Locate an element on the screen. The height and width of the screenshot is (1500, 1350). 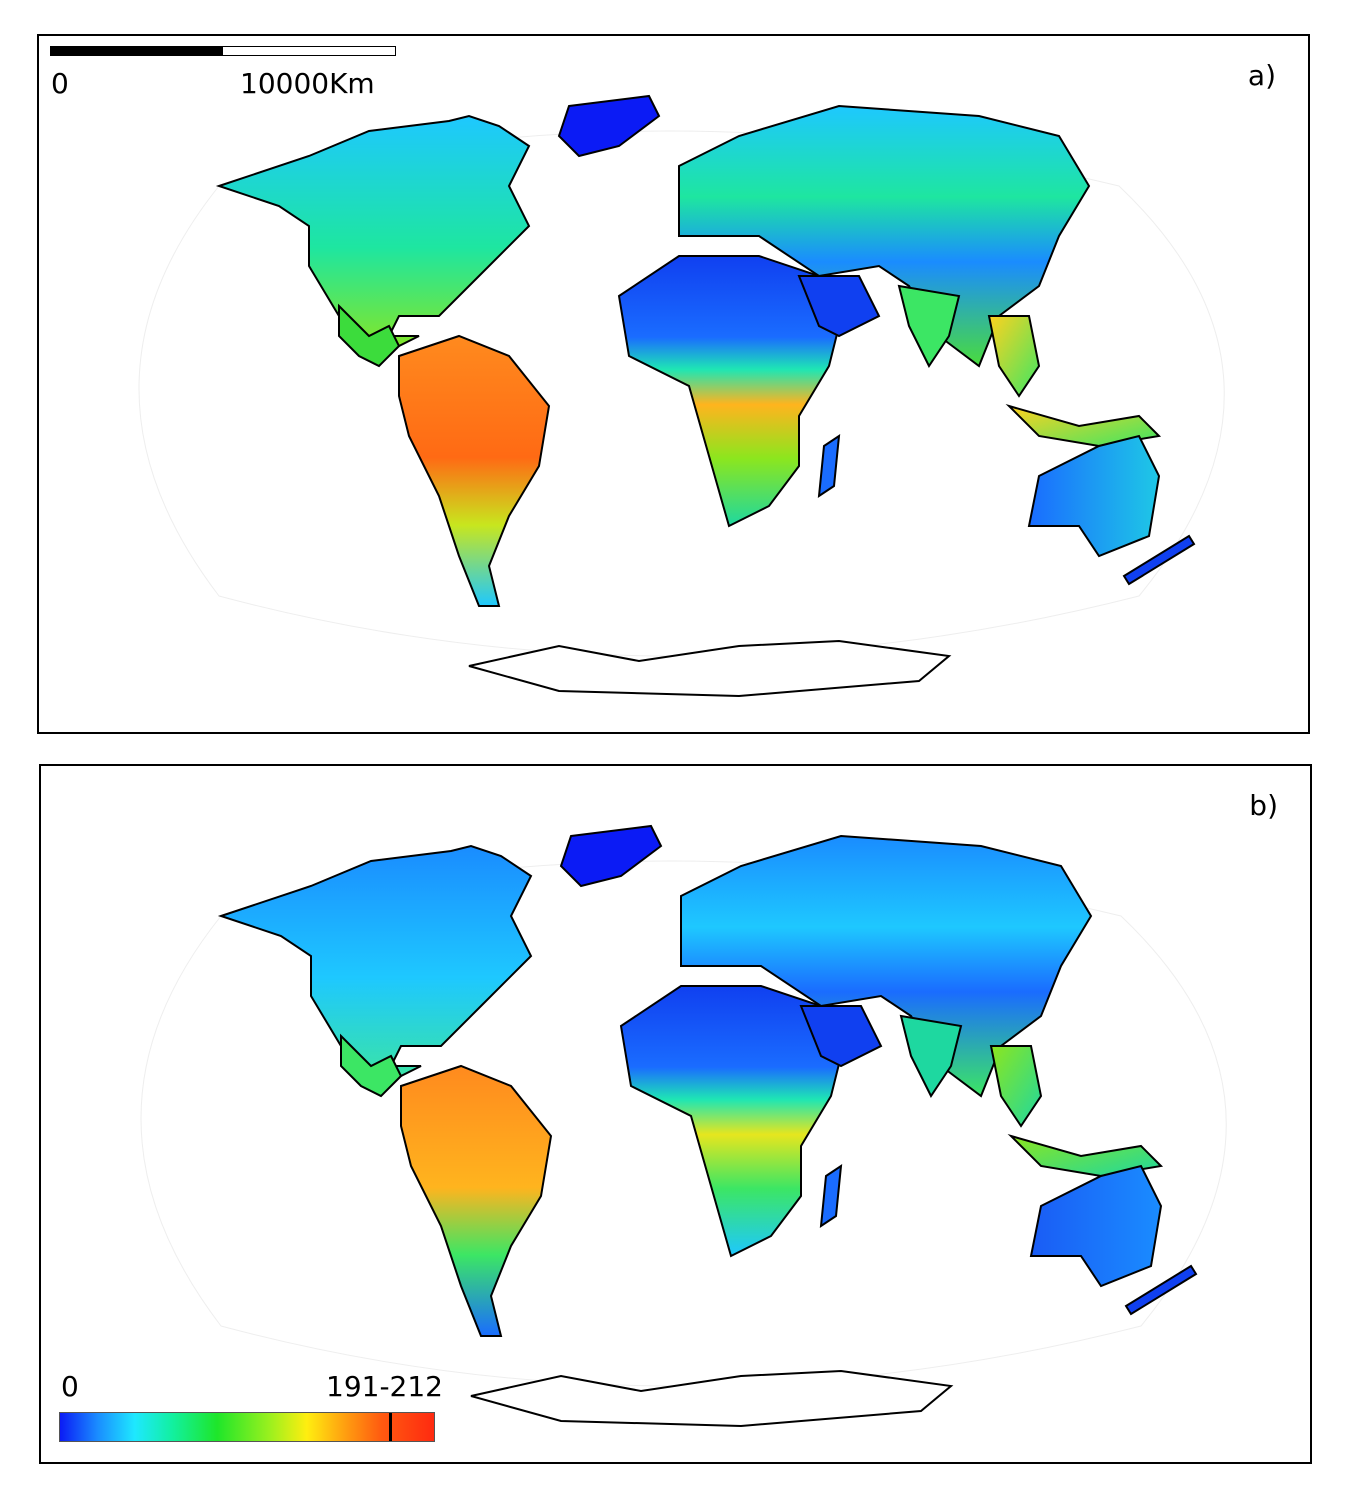
color-legend-bar is located at coordinates (247, 1427).